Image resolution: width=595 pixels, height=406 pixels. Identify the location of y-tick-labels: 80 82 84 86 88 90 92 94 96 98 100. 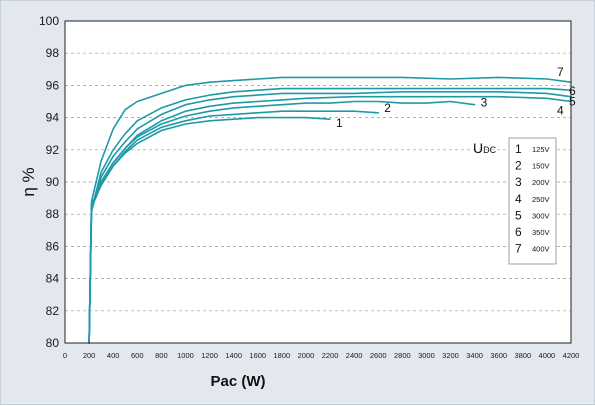
(49, 182).